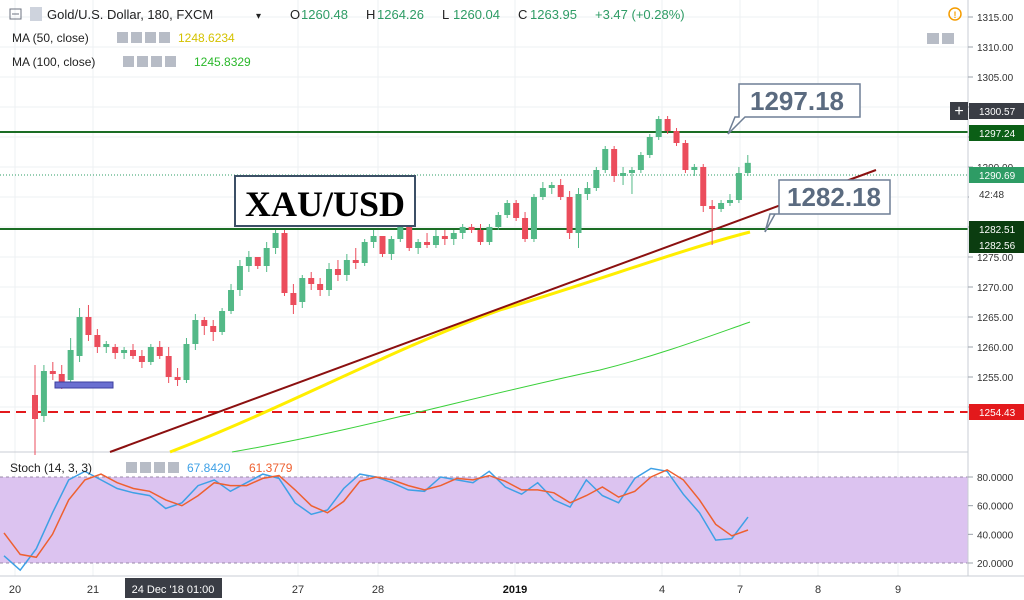 This screenshot has height=600, width=1024. What do you see at coordinates (143, 37) in the screenshot?
I see `ma50-controls` at bounding box center [143, 37].